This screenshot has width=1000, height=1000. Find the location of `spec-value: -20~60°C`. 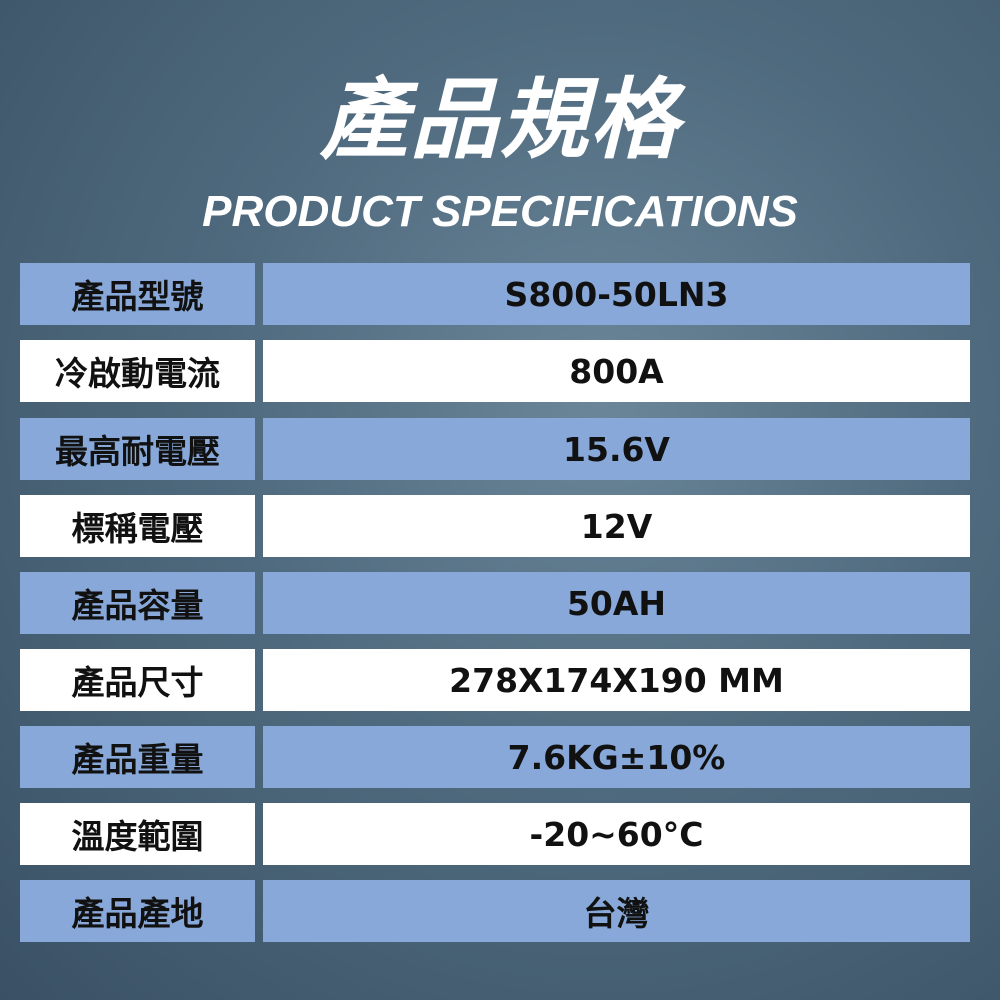

spec-value: -20~60°C is located at coordinates (616, 834).